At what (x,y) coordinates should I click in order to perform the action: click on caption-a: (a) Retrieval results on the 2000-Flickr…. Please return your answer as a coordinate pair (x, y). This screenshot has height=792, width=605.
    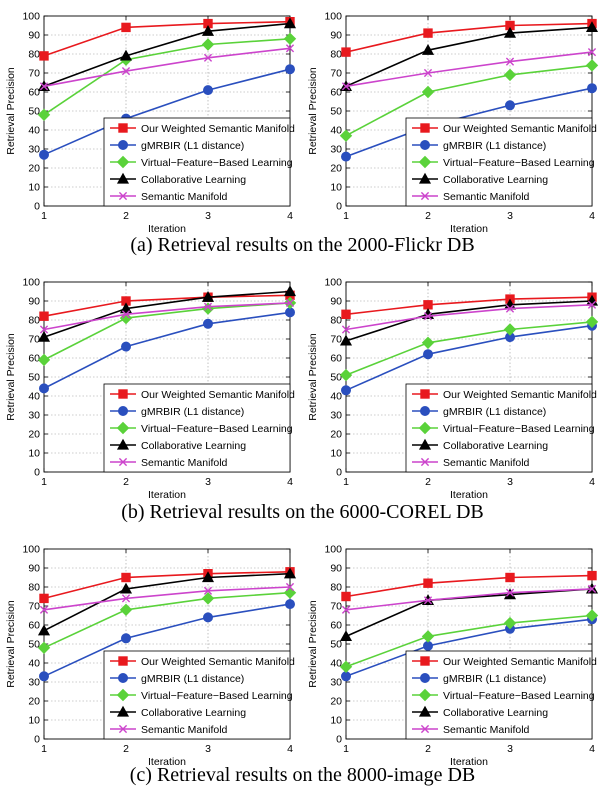
    Looking at the image, I should click on (302, 245).